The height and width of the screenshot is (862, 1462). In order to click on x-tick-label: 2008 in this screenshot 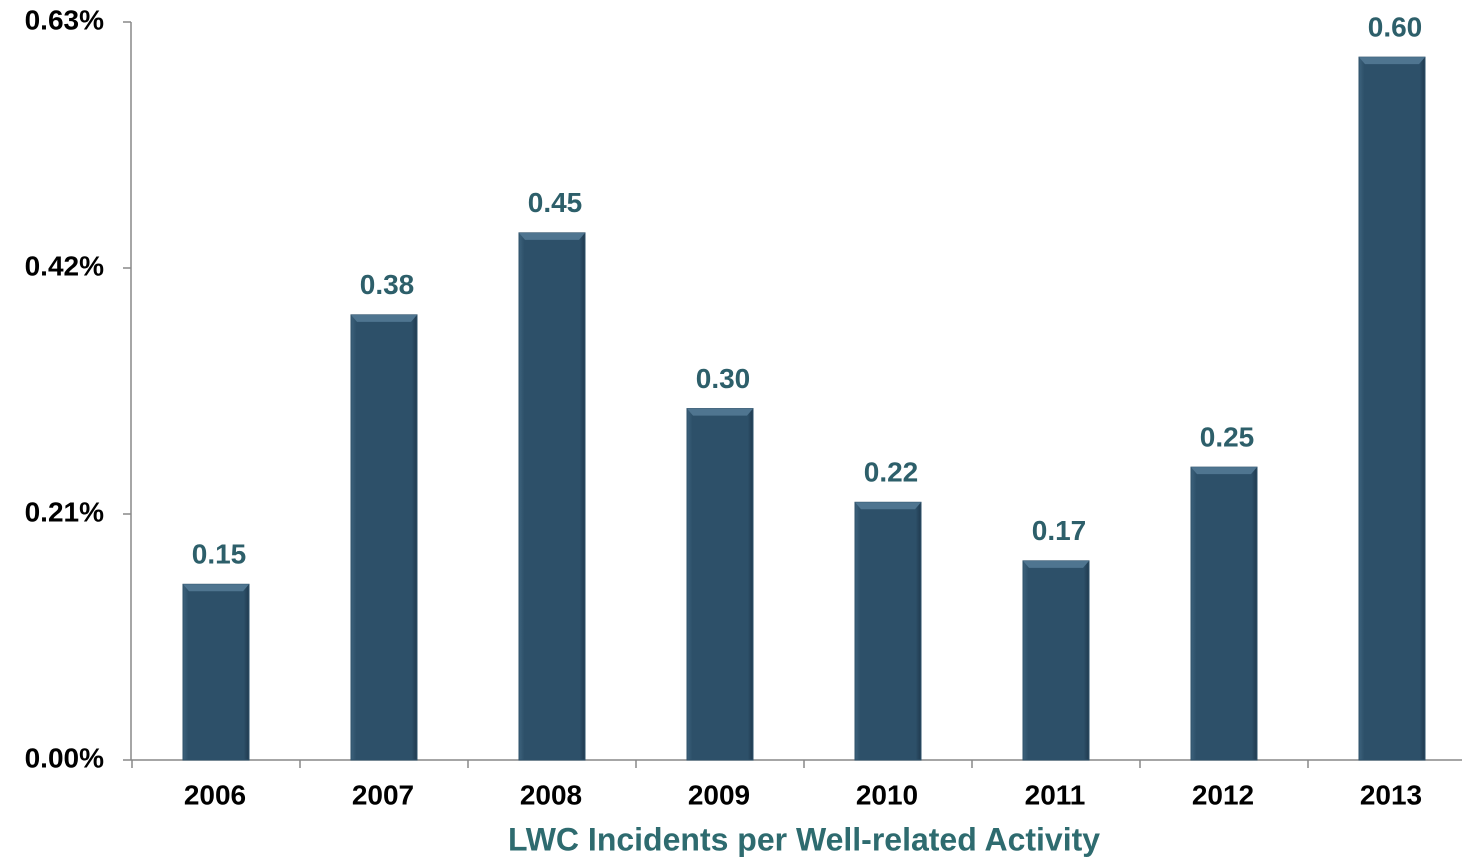, I will do `click(551, 794)`.